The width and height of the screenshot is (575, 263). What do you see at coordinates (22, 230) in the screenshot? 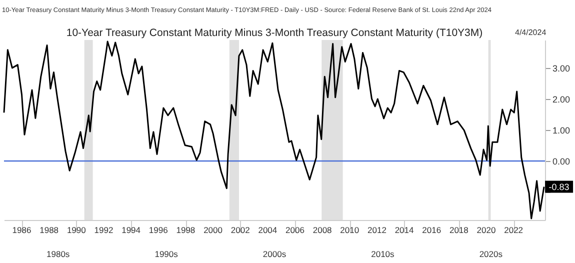
I see `x-tick-label: 1986` at bounding box center [22, 230].